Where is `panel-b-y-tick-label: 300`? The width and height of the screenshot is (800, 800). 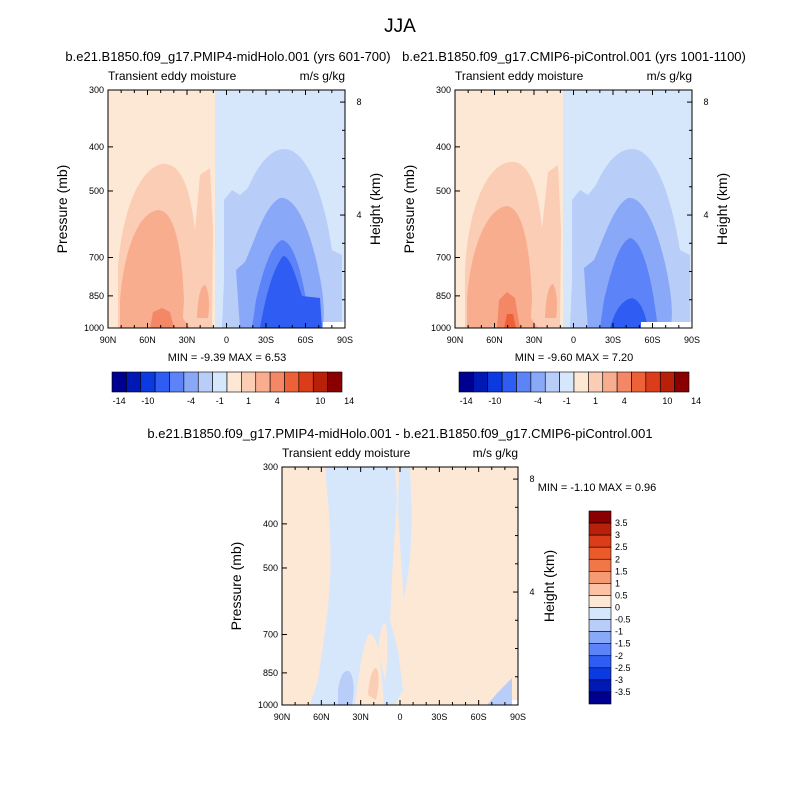 panel-b-y-tick-label: 300 is located at coordinates (443, 90).